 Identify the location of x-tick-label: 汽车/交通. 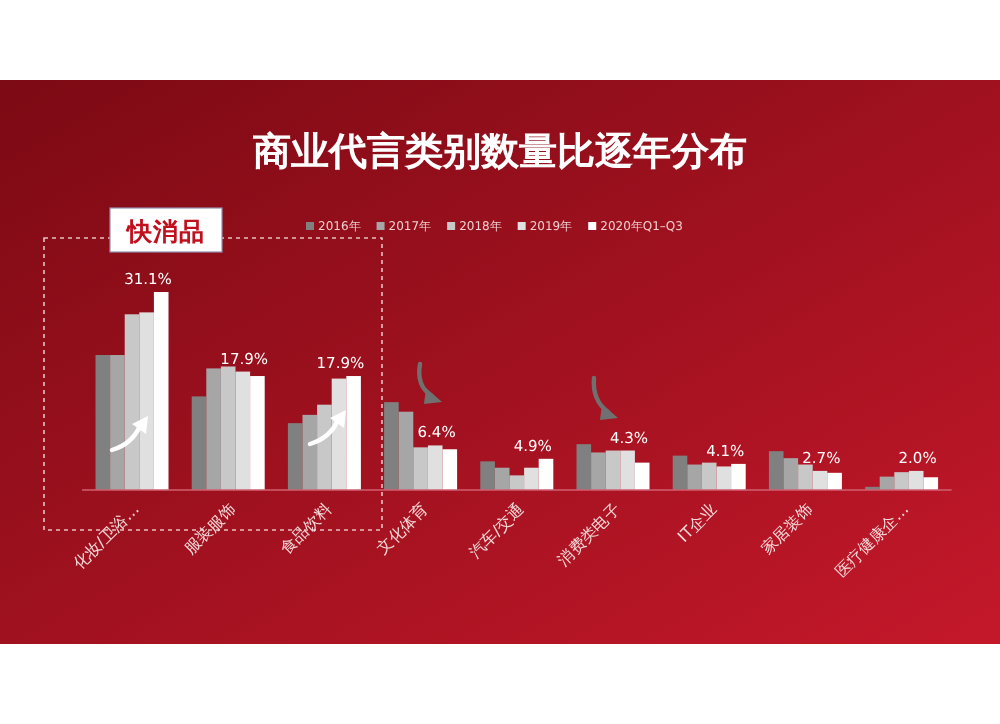
(496, 531).